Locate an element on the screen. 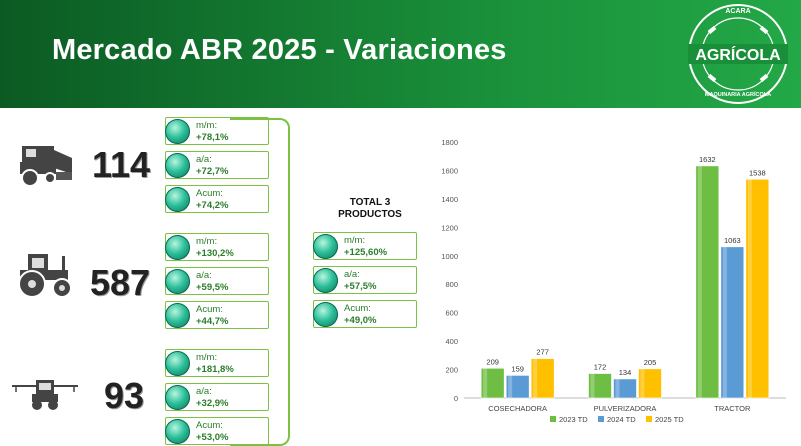  legend-label: 2024 TD is located at coordinates (621, 419).